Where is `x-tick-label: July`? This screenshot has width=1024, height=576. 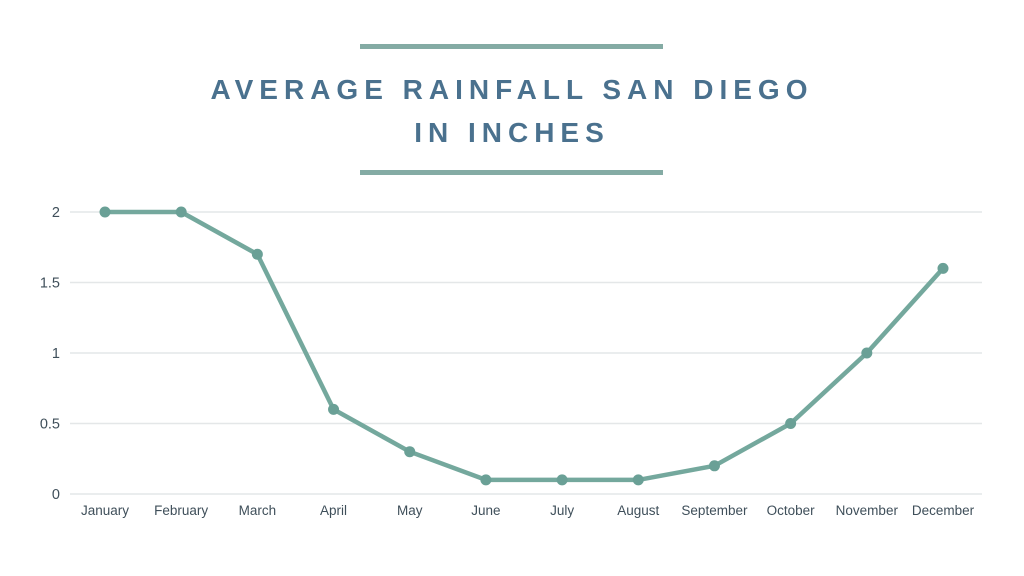 x-tick-label: July is located at coordinates (562, 510).